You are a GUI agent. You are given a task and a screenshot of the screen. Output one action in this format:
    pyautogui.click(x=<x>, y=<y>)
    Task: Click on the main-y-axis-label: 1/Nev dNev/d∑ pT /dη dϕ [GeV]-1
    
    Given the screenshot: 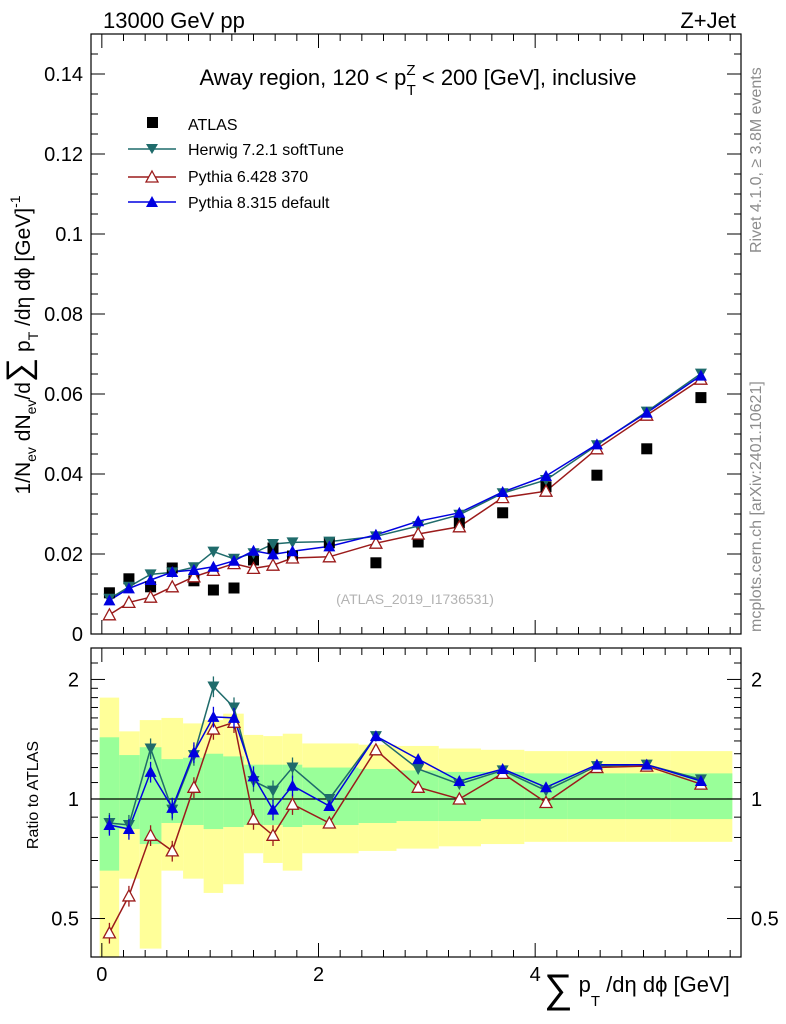 What is the action you would take?
    pyautogui.click(x=20, y=344)
    